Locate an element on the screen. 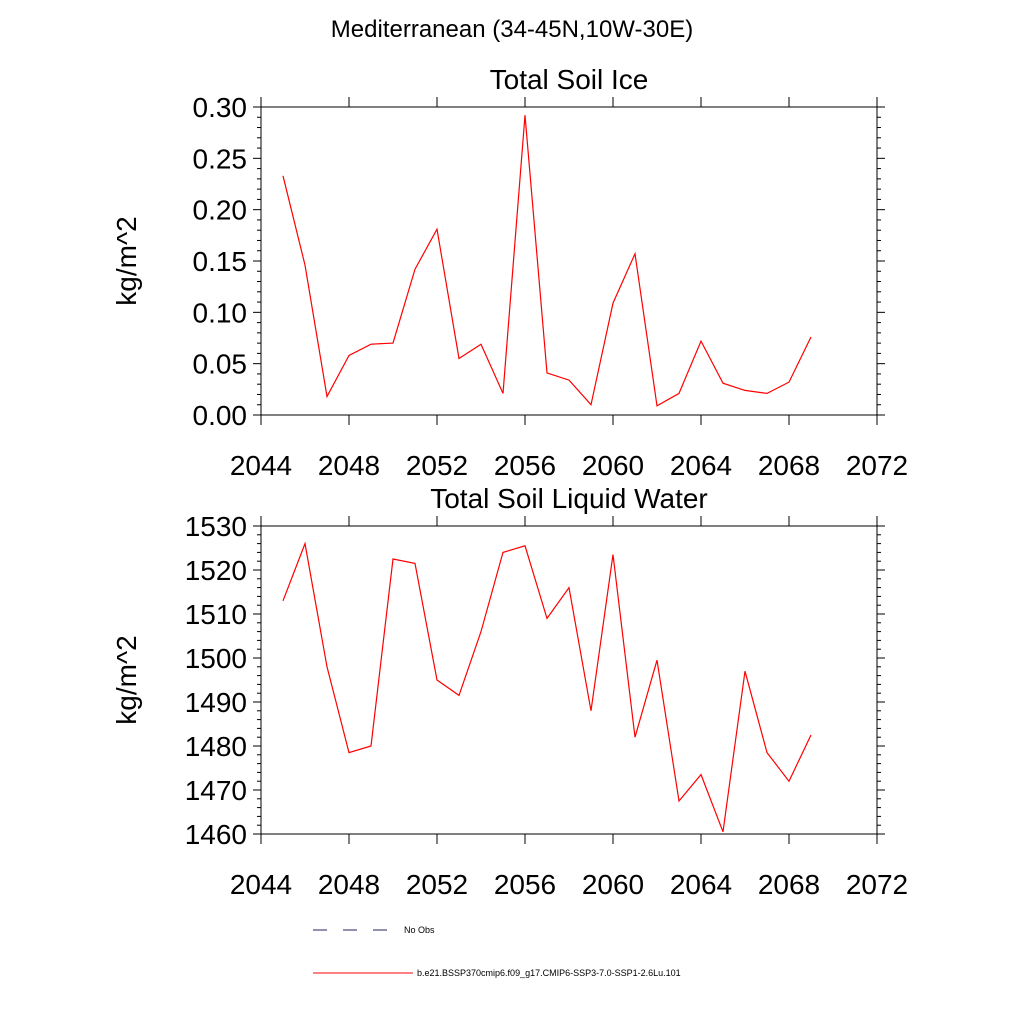  chart-1-xtick-label: 2056 is located at coordinates (525, 465).